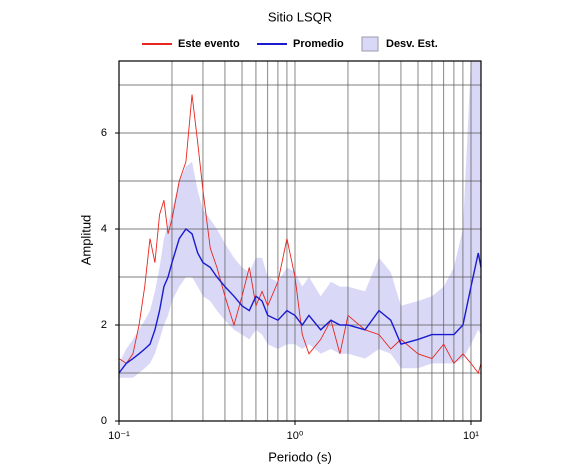 The width and height of the screenshot is (586, 475). I want to click on y-axis-label: Amplitud, so click(85, 240).